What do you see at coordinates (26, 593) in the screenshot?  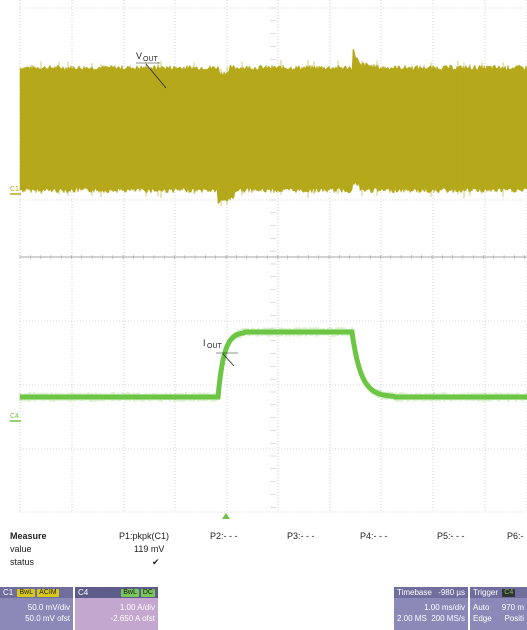 I see `c1-bandwidth-tag: BwL` at bounding box center [26, 593].